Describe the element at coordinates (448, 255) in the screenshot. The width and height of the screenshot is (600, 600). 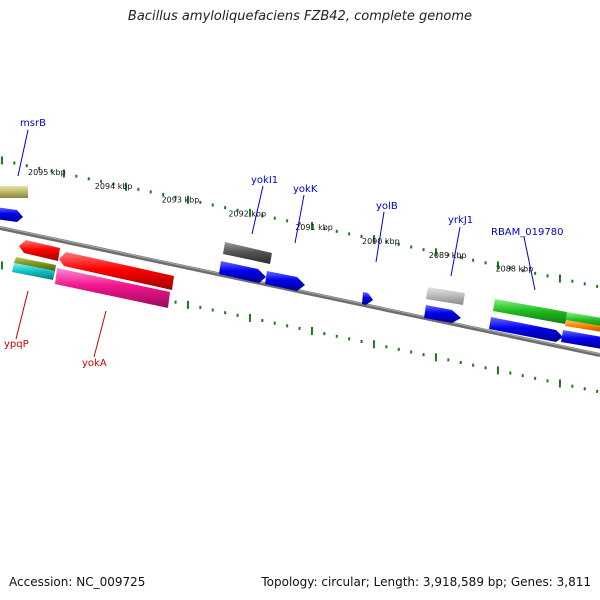
I see `scale-label-2089: 2089 kbp` at that location.